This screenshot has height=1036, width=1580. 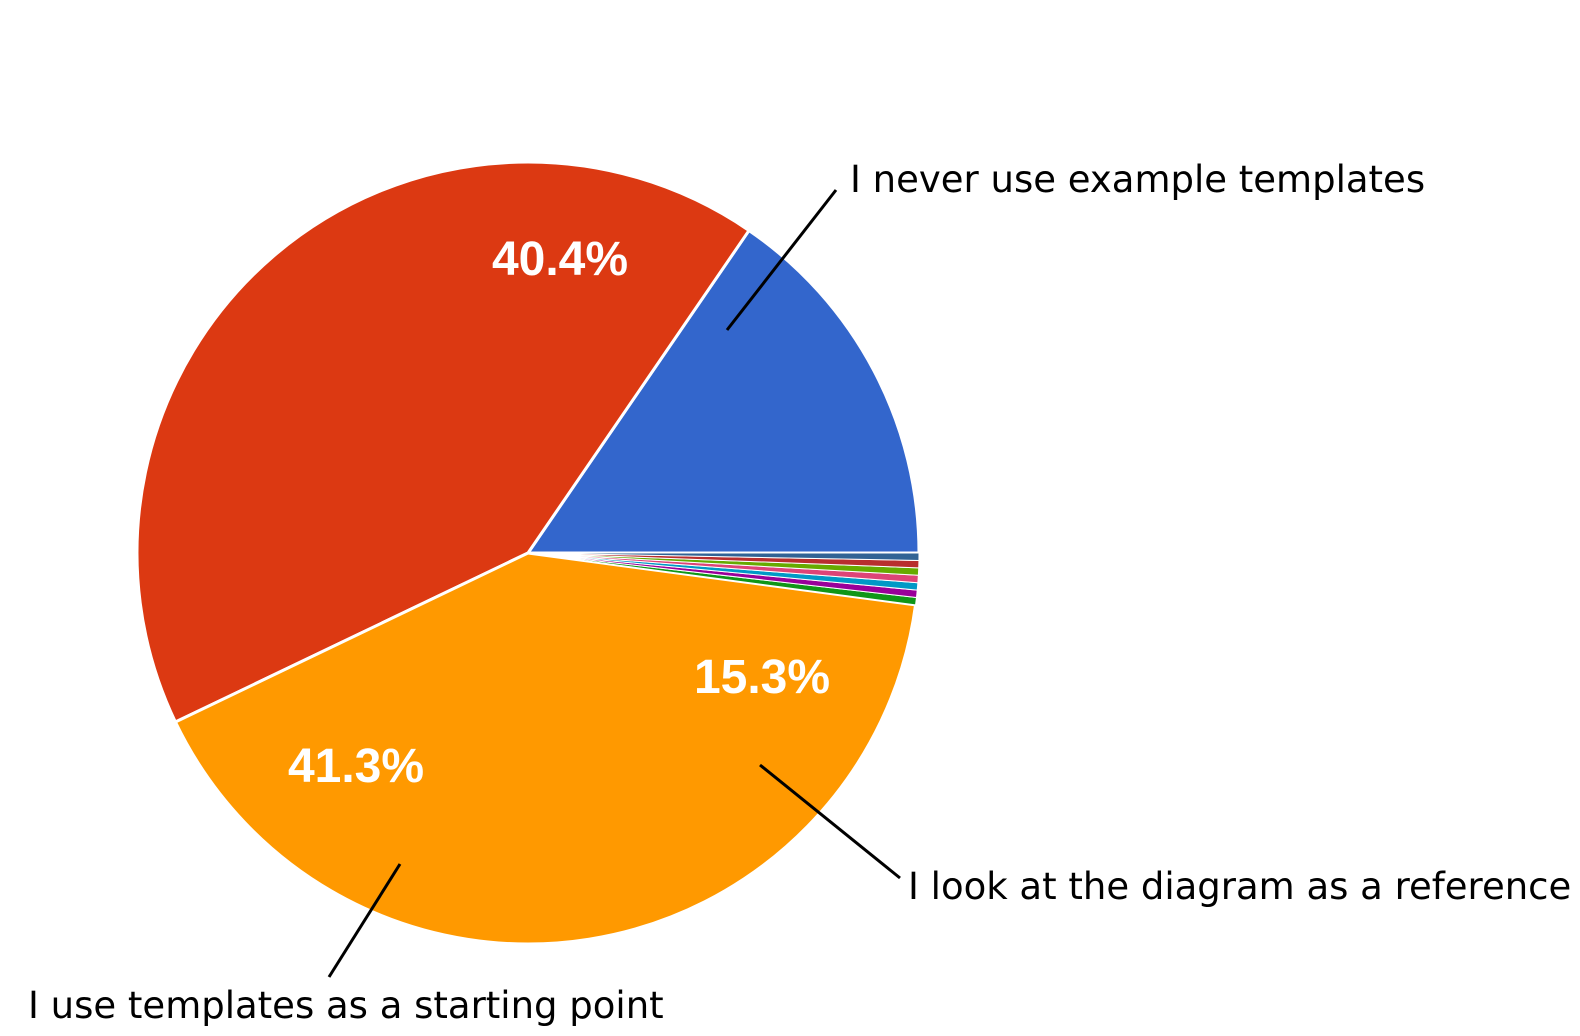 I want to click on slice-name-label-red: I use templates as a starting point, so click(x=346, y=1005).